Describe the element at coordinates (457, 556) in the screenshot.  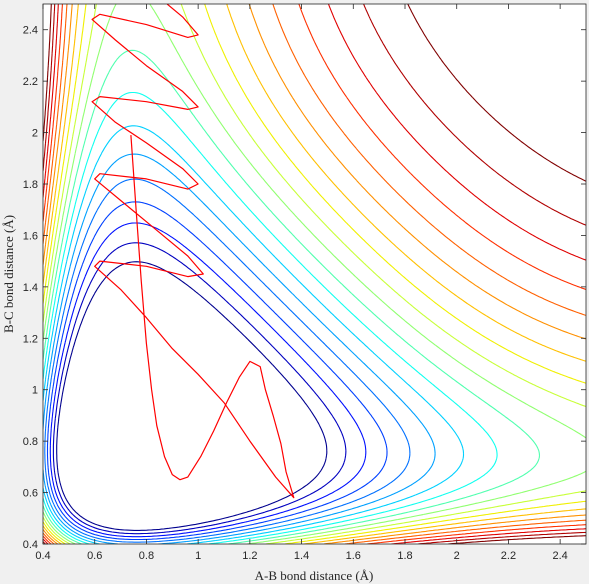
I see `x-tick-label: 2` at that location.